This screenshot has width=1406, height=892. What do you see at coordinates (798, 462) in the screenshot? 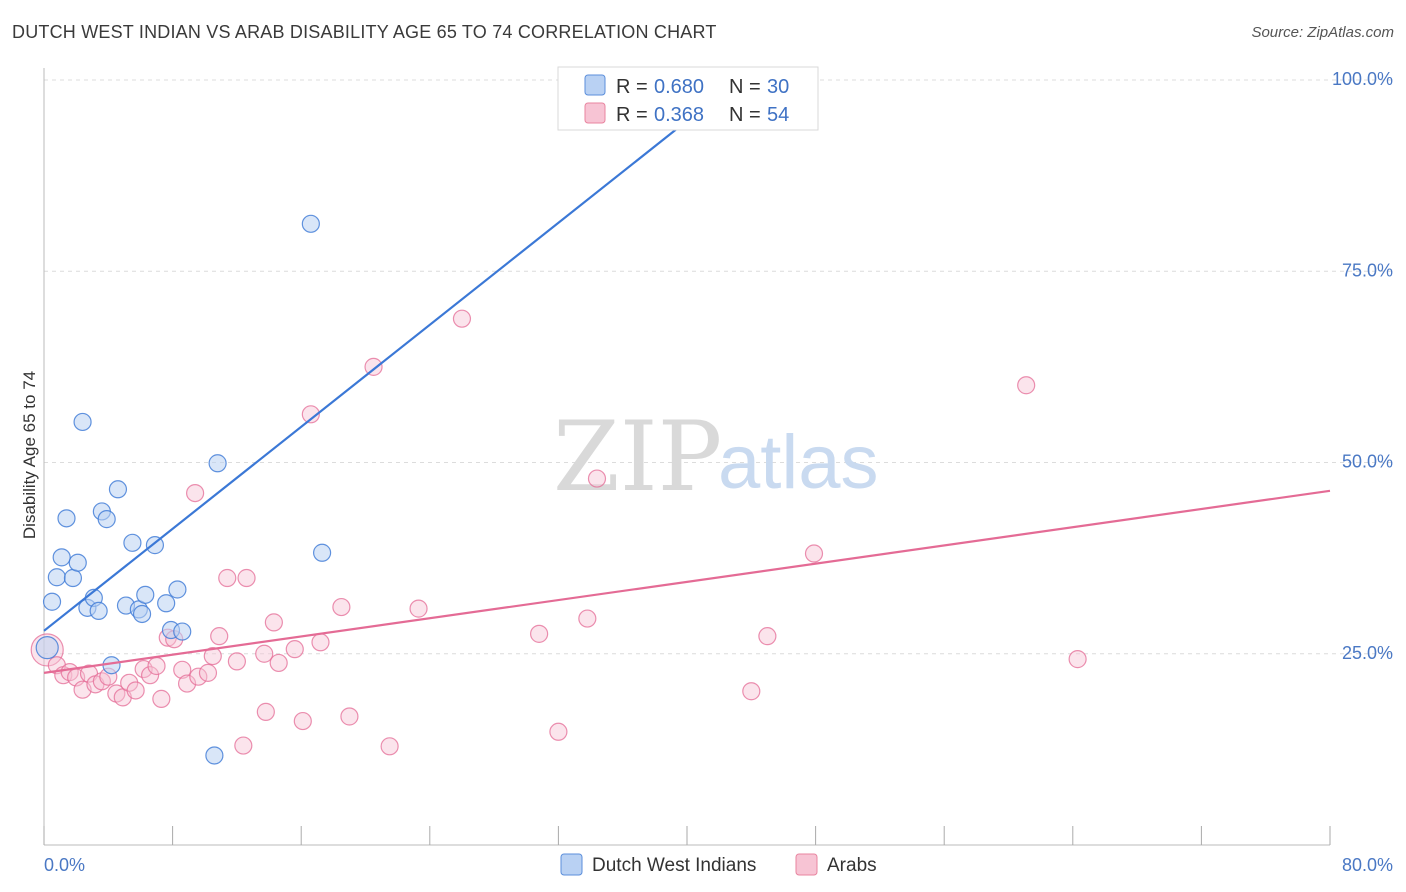
I see `watermark-atlas: atlas` at bounding box center [798, 462].